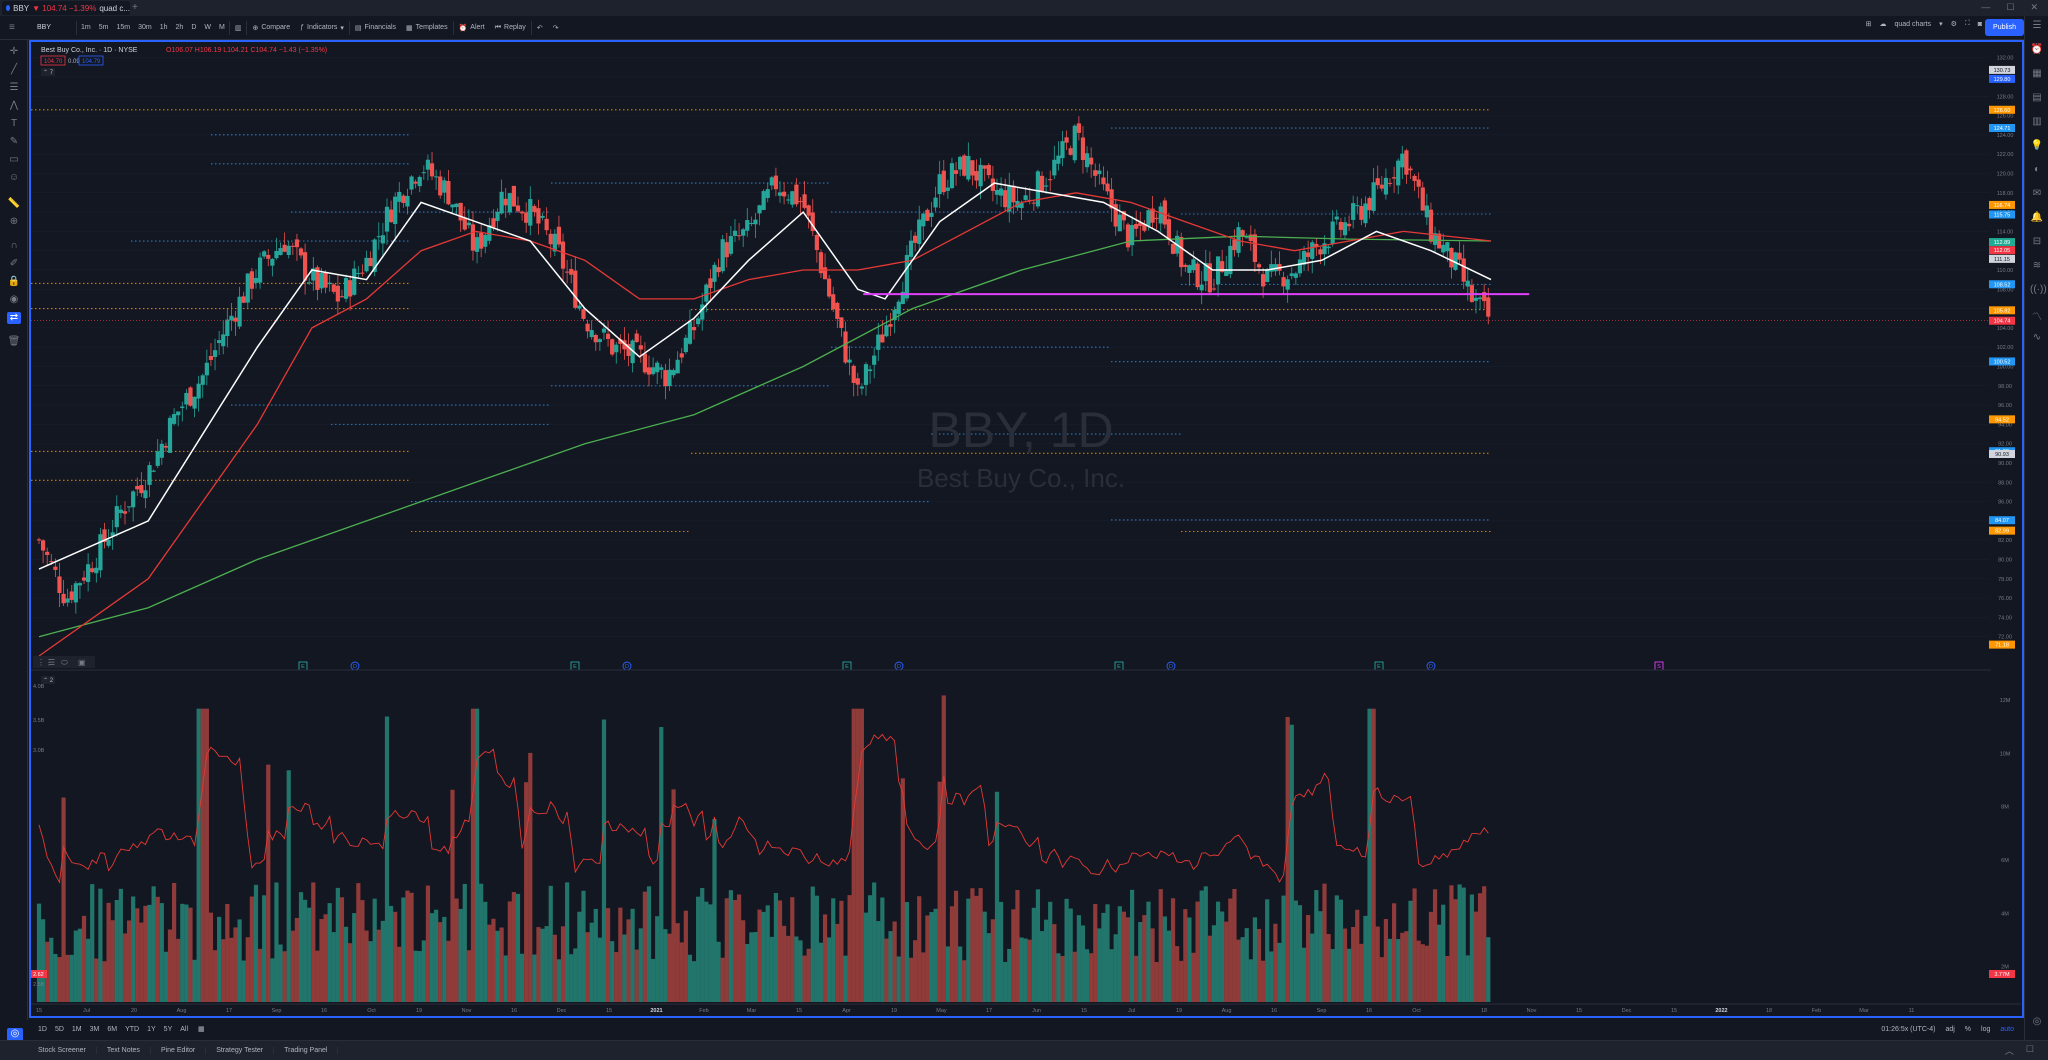 This screenshot has height=1060, width=2048. What do you see at coordinates (1941, 24) in the screenshot?
I see `chevron-down-icon: ▾` at bounding box center [1941, 24].